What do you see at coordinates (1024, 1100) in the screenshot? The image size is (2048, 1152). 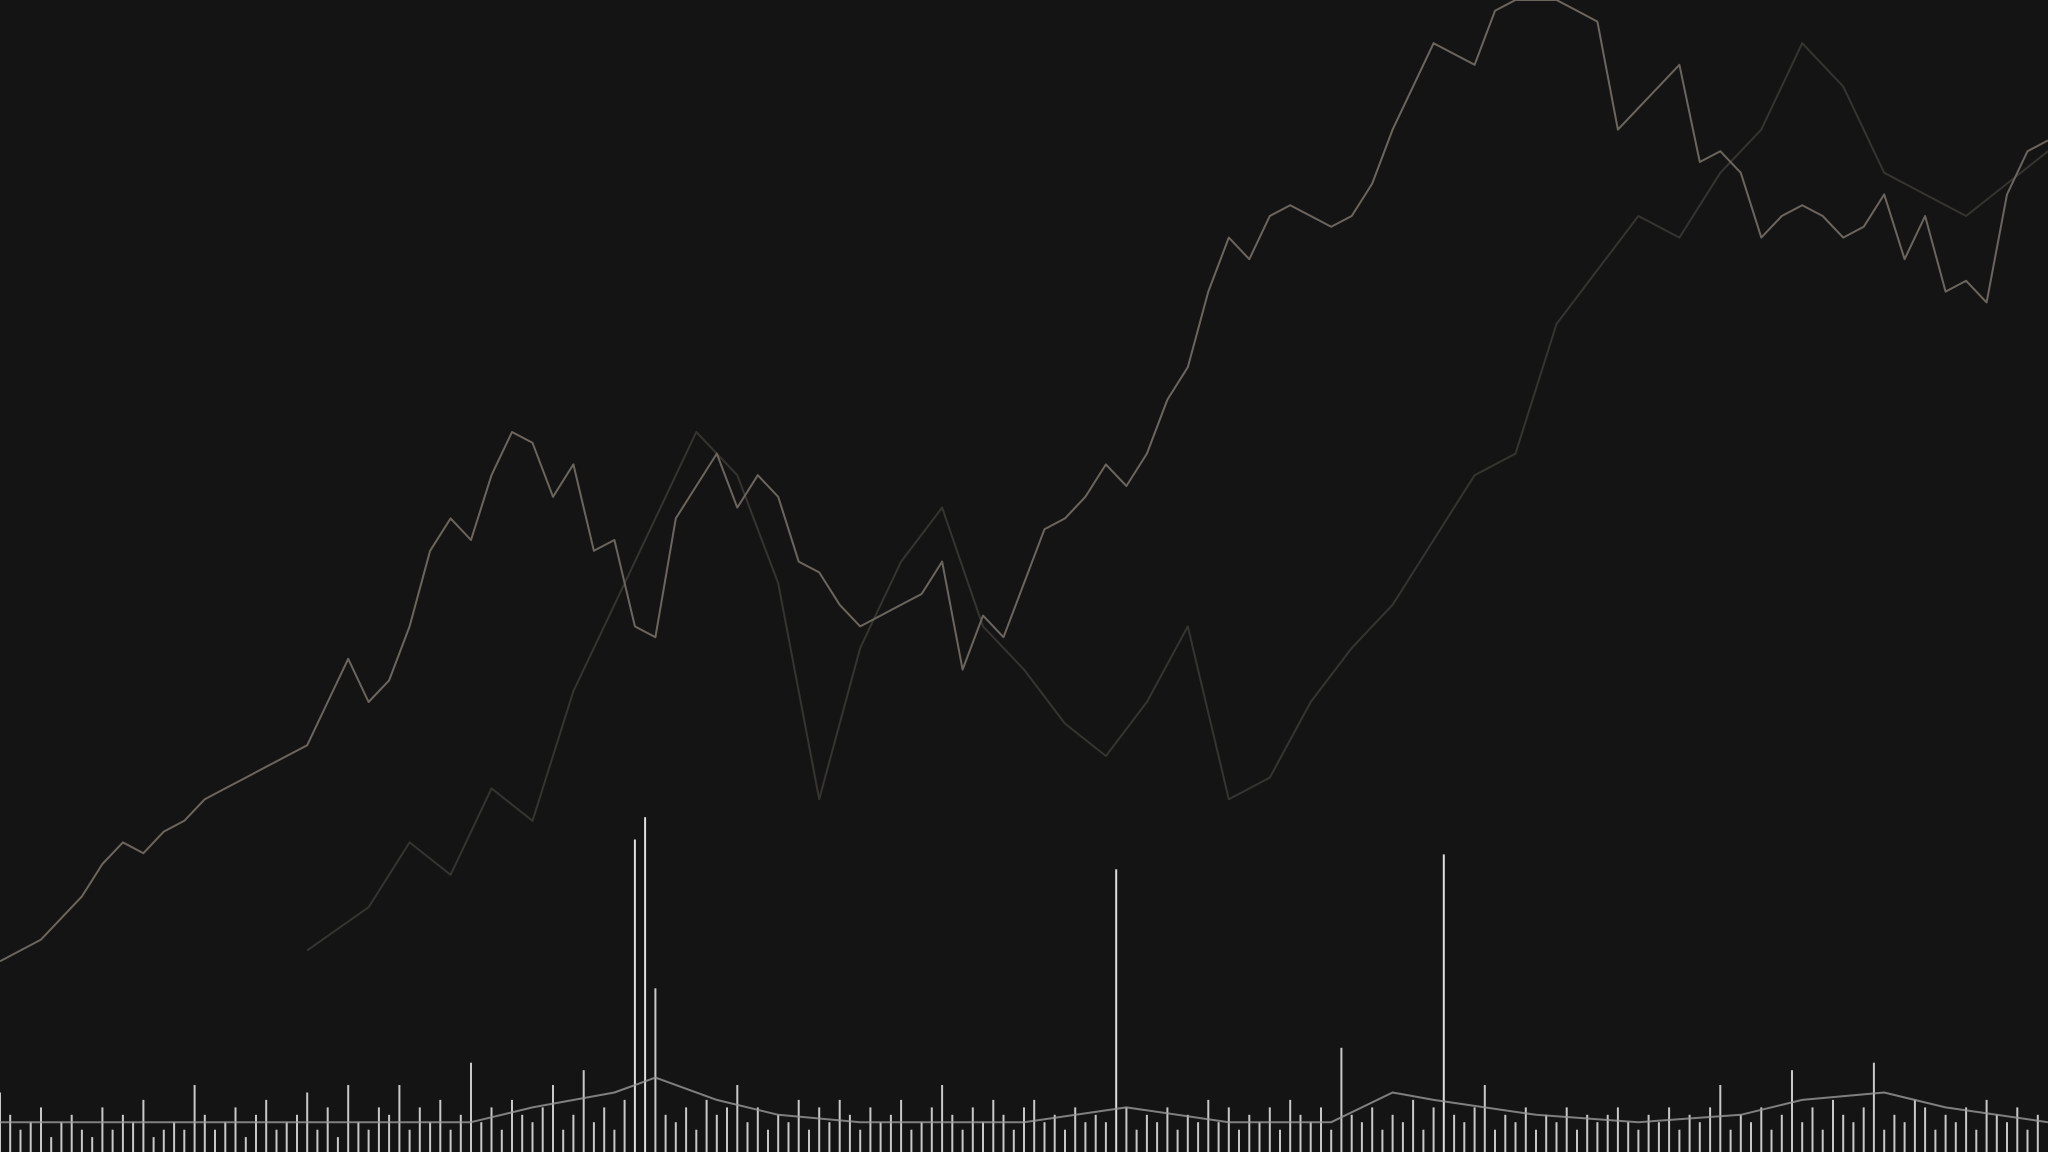 I see `volume-moving-average-line` at bounding box center [1024, 1100].